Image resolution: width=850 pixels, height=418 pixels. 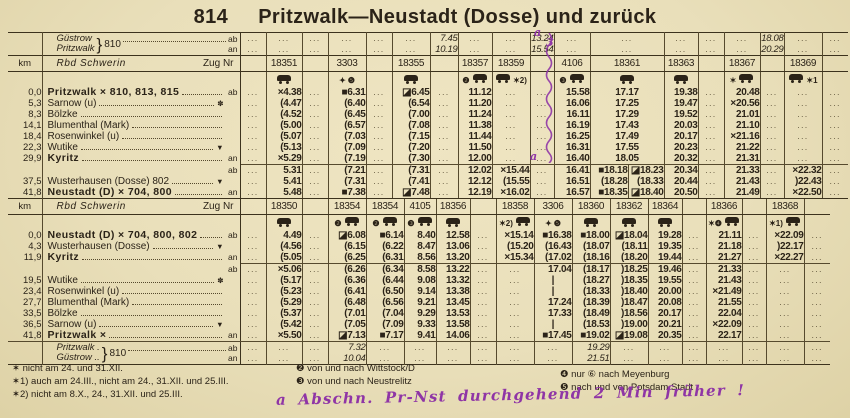 What do you see at coordinates (346, 235) in the screenshot?
I see `time-cell: ◪6.08` at bounding box center [346, 235].